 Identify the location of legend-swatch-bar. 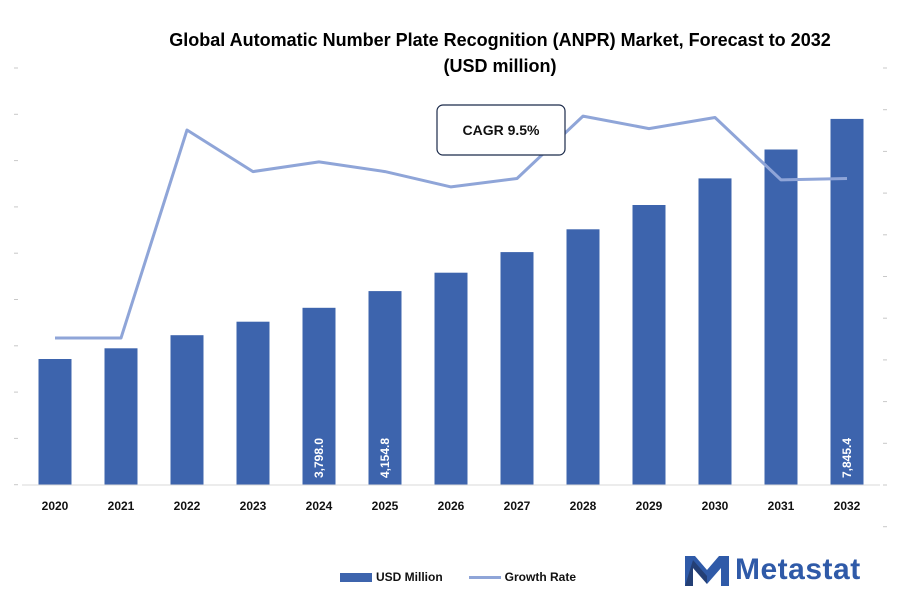
(356, 577).